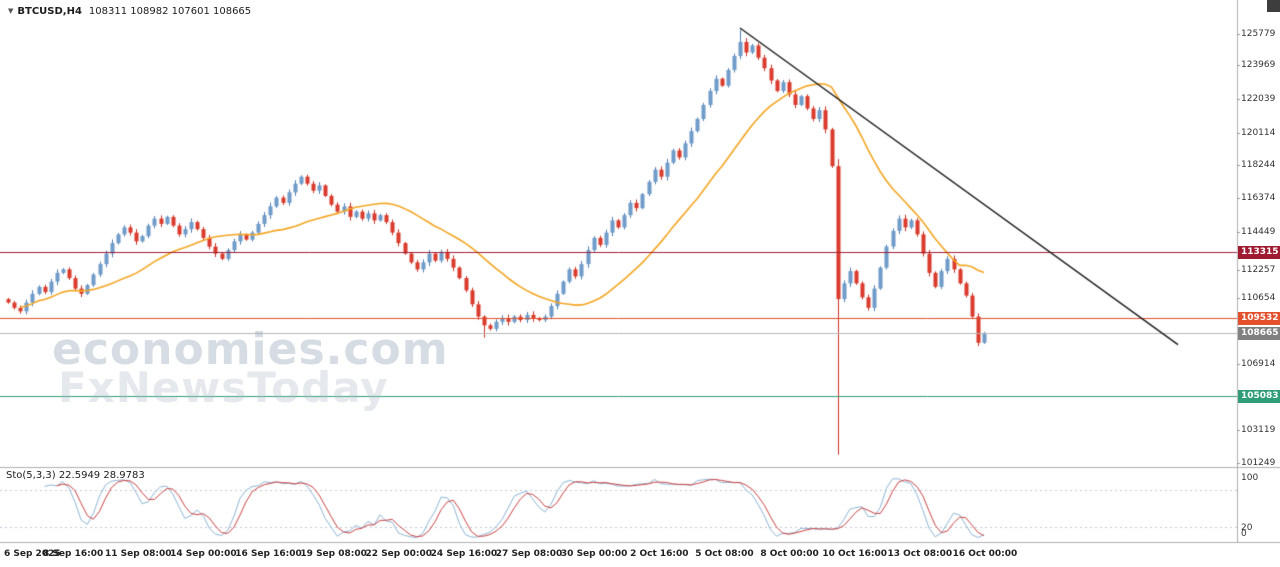  What do you see at coordinates (1258, 34) in the screenshot?
I see `price-tick-label: 125779` at bounding box center [1258, 34].